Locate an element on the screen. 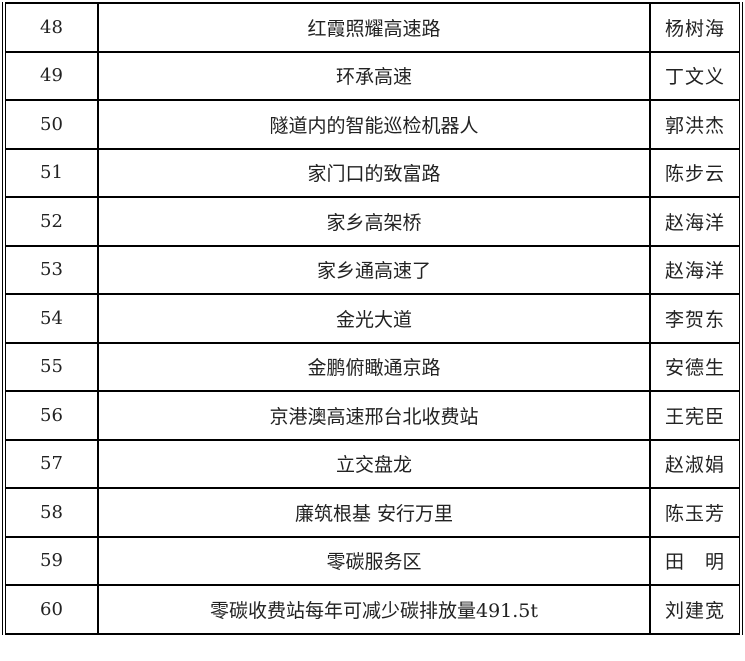 The height and width of the screenshot is (661, 745). table-row: 53 家乡通高速了 赵海洋 is located at coordinates (372, 269).